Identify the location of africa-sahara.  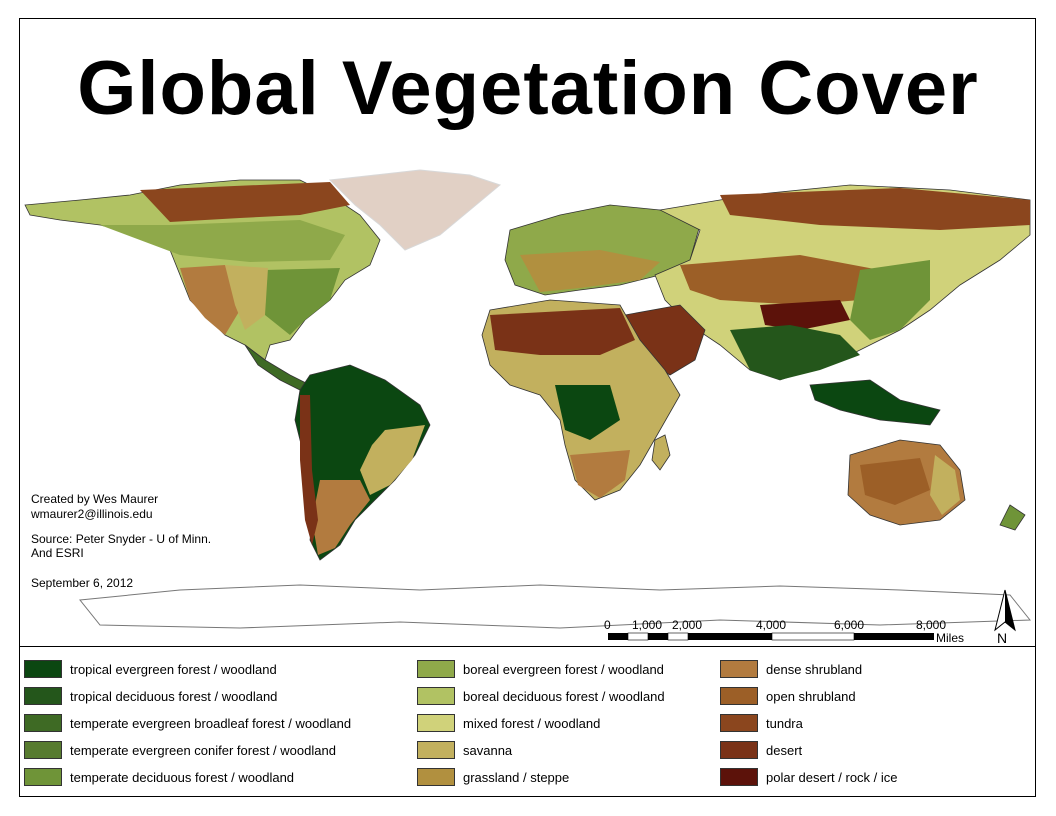
(562, 331).